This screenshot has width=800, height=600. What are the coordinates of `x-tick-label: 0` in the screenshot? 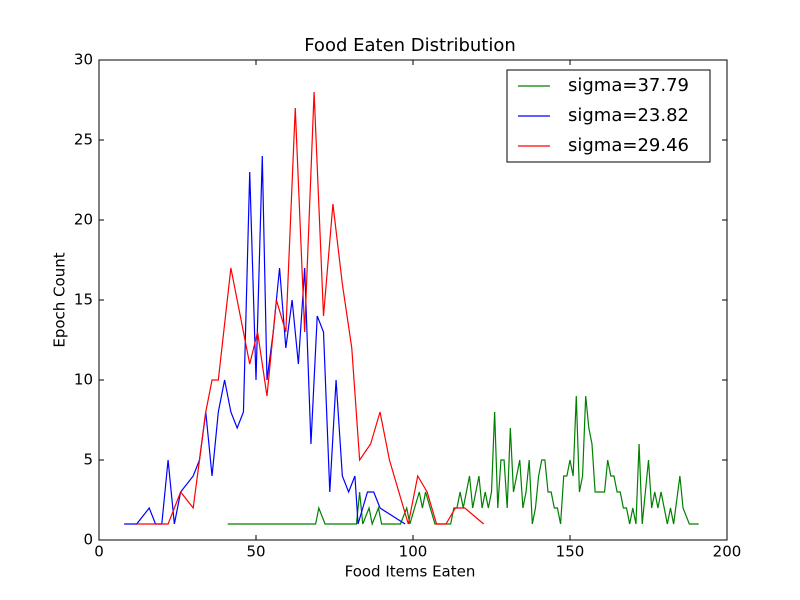 It's located at (99, 552).